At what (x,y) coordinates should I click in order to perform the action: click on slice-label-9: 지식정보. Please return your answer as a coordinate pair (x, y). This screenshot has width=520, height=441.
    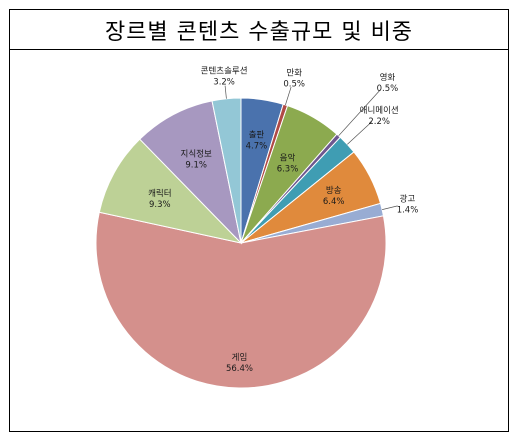
    Looking at the image, I should click on (196, 153).